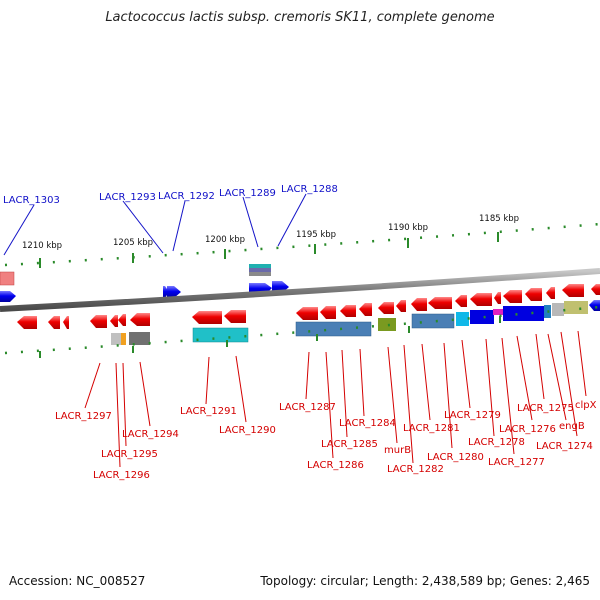 The height and width of the screenshot is (600, 600). I want to click on gene-label: LACR_1275, so click(545, 408).